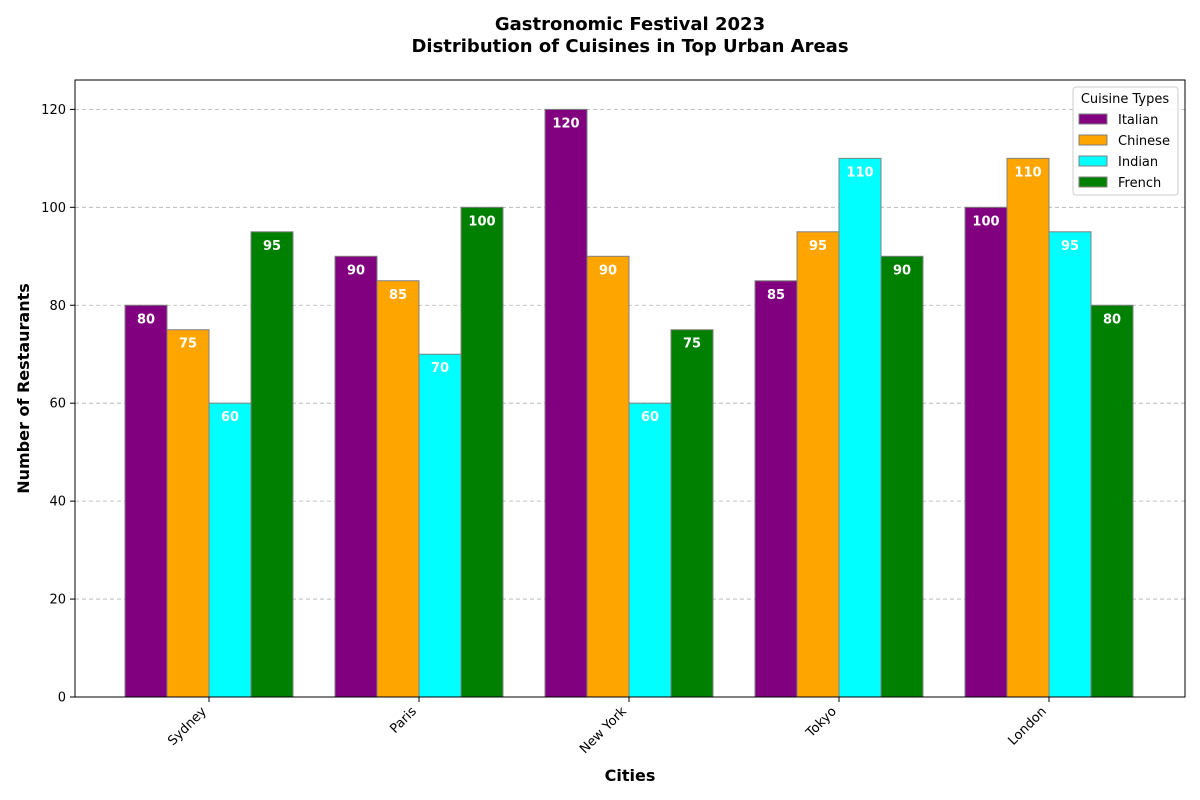  Describe the element at coordinates (1093, 140) in the screenshot. I see `legend-swatch-chinese` at that location.